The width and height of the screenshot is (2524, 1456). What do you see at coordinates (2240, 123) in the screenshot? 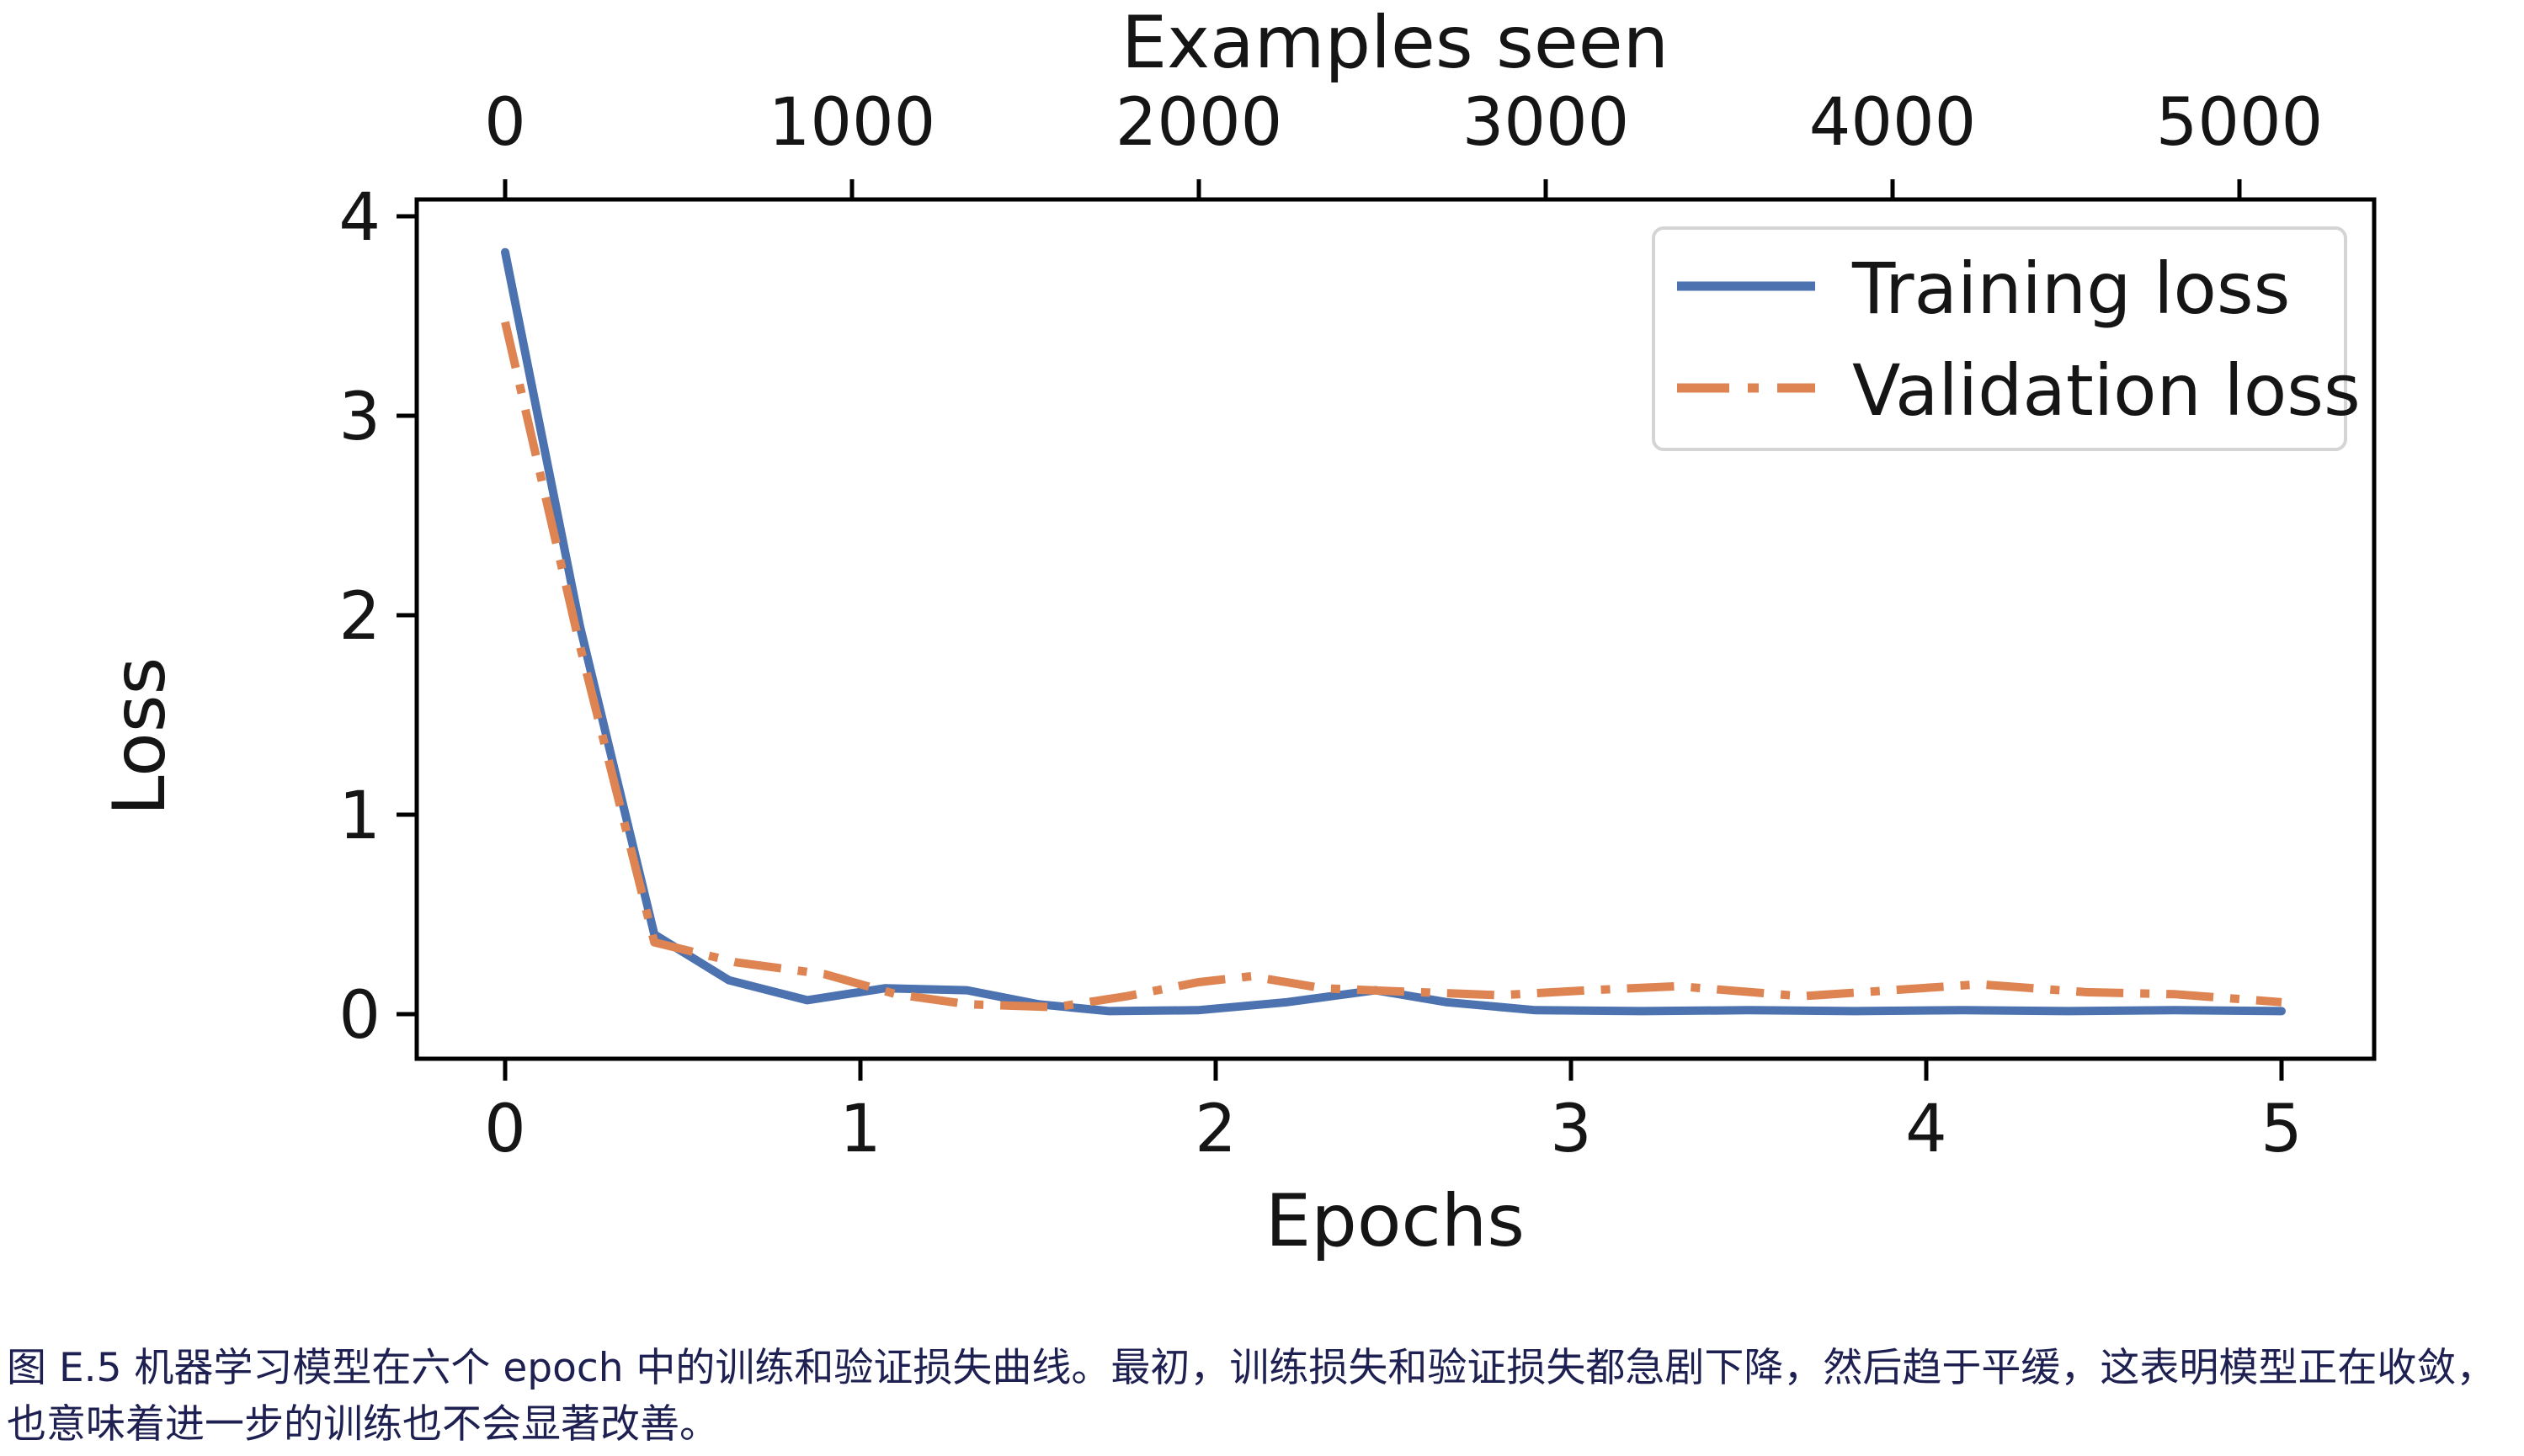
I see `top-tick-label: 5000` at bounding box center [2240, 123].